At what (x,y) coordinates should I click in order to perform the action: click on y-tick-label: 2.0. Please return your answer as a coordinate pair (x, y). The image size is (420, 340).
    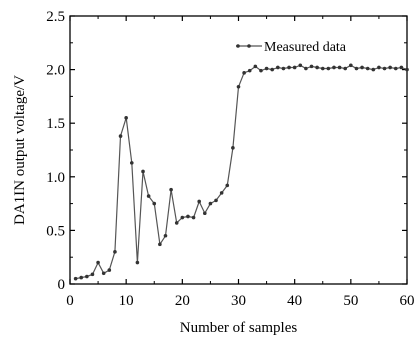
    Looking at the image, I should click on (55, 71).